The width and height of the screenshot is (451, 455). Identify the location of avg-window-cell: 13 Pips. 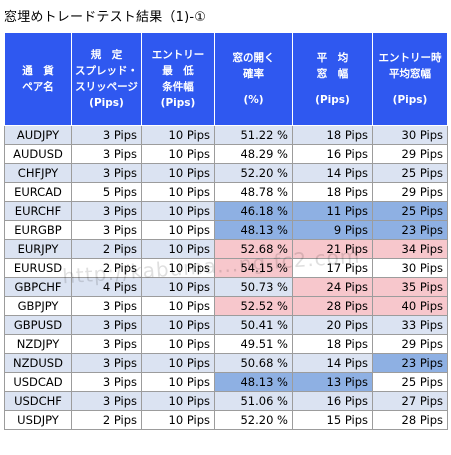
(332, 382).